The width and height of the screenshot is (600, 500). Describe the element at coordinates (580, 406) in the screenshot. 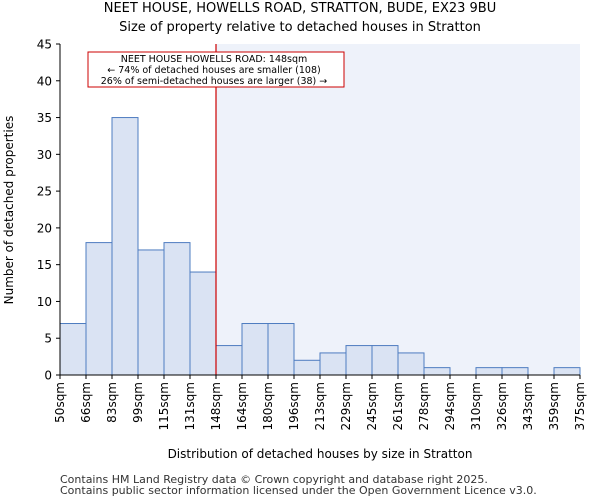

I see `x-tick-label-375sqm: 375sqm` at that location.